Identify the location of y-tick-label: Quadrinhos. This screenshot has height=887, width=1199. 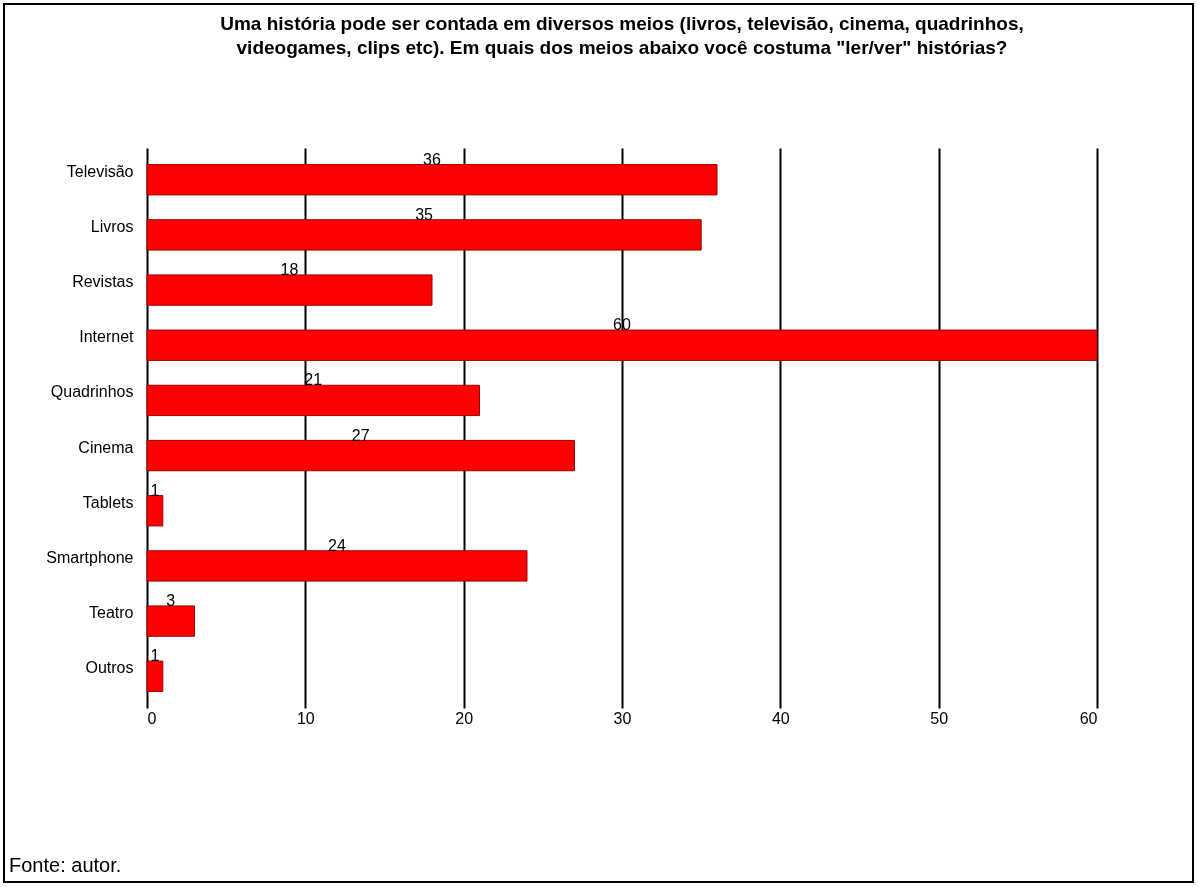
(92, 392).